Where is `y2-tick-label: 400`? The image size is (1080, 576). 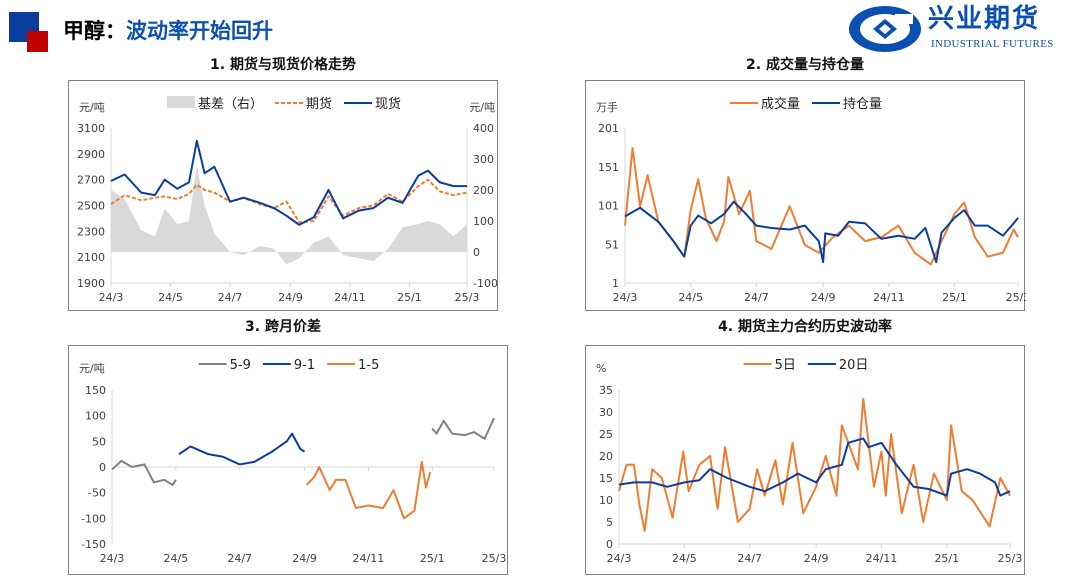 y2-tick-label: 400 is located at coordinates (483, 128).